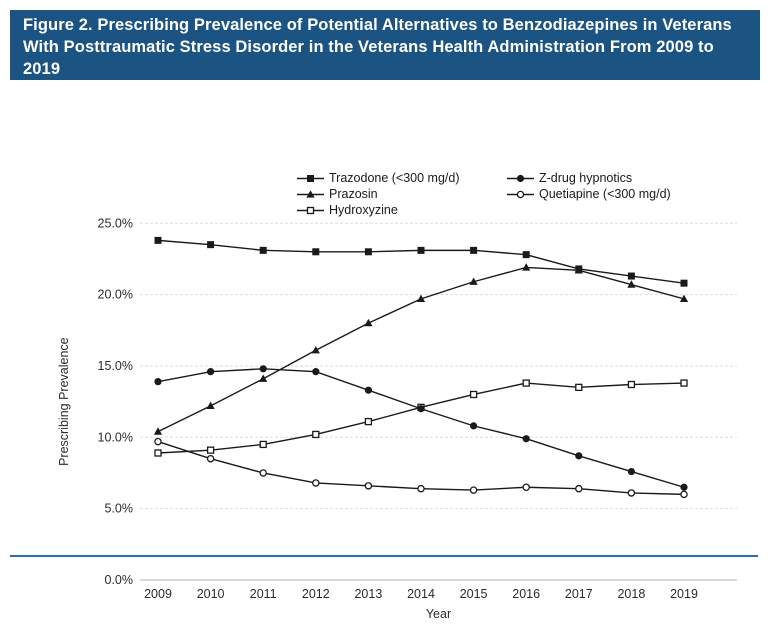  What do you see at coordinates (438, 614) in the screenshot?
I see `x-axis-label: Year` at bounding box center [438, 614].